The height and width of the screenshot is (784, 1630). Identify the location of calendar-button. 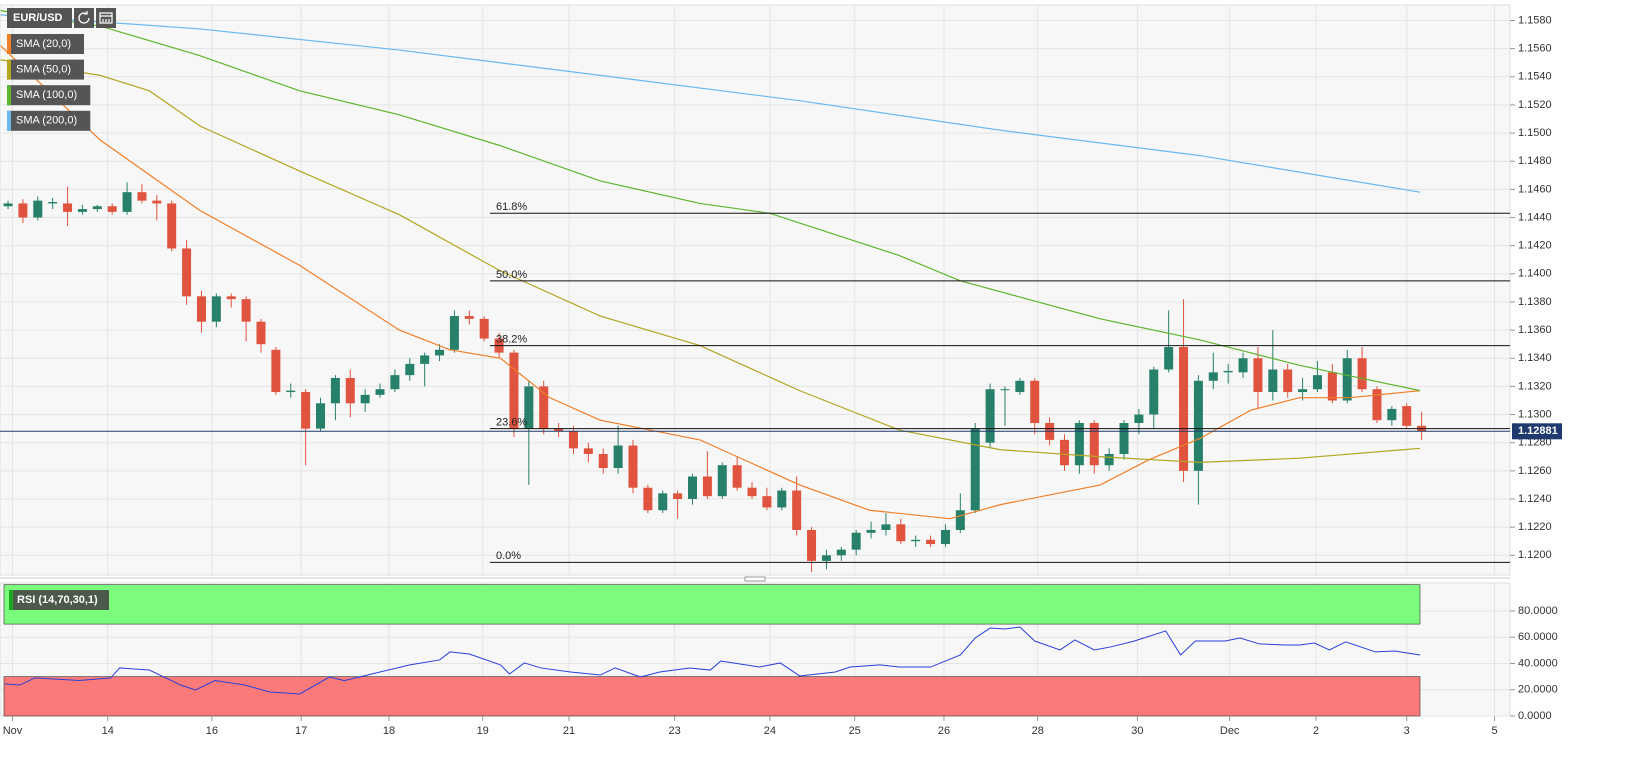
(106, 18).